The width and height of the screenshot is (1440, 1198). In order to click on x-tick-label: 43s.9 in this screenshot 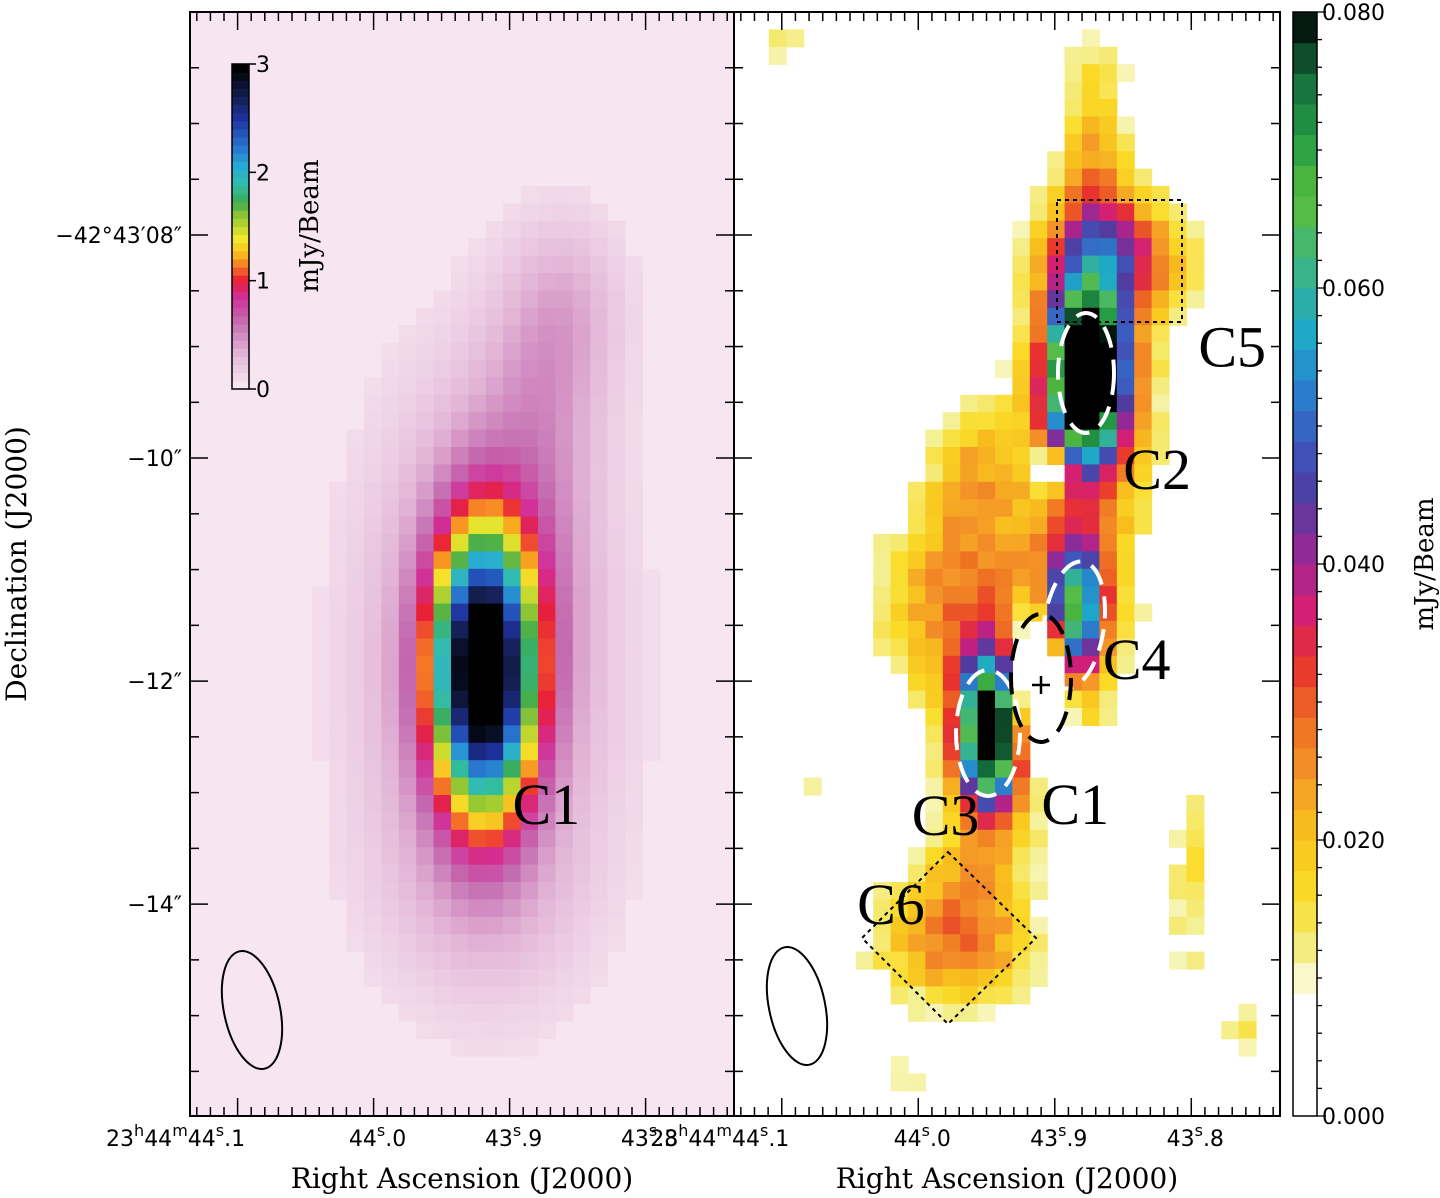, I will do `click(513, 1136)`.